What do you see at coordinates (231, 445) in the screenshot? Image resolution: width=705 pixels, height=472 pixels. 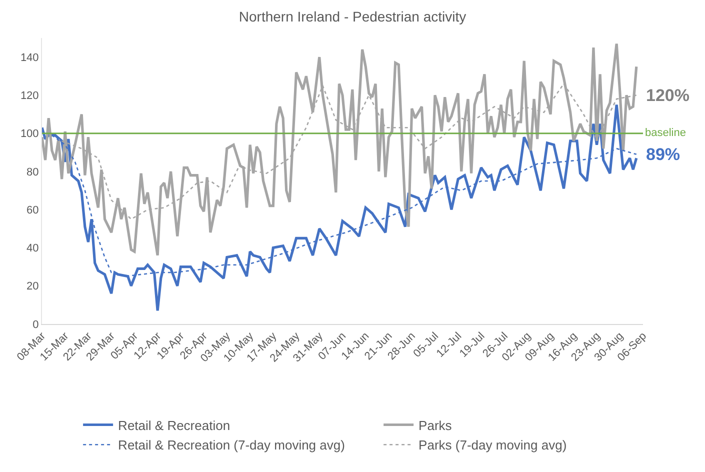 I see `legend-label: Retail & Recreation (7-day moving avg)` at bounding box center [231, 445].